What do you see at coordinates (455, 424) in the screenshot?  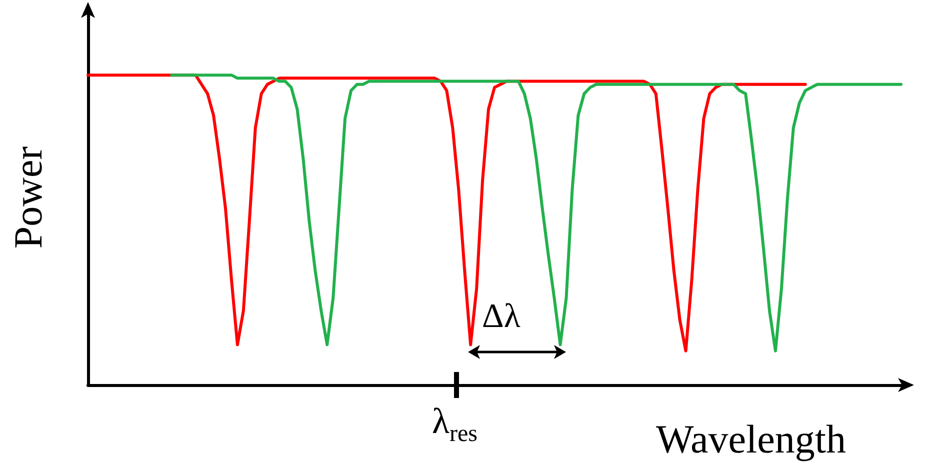 I see `text: λ$_{res}$` at bounding box center [455, 424].